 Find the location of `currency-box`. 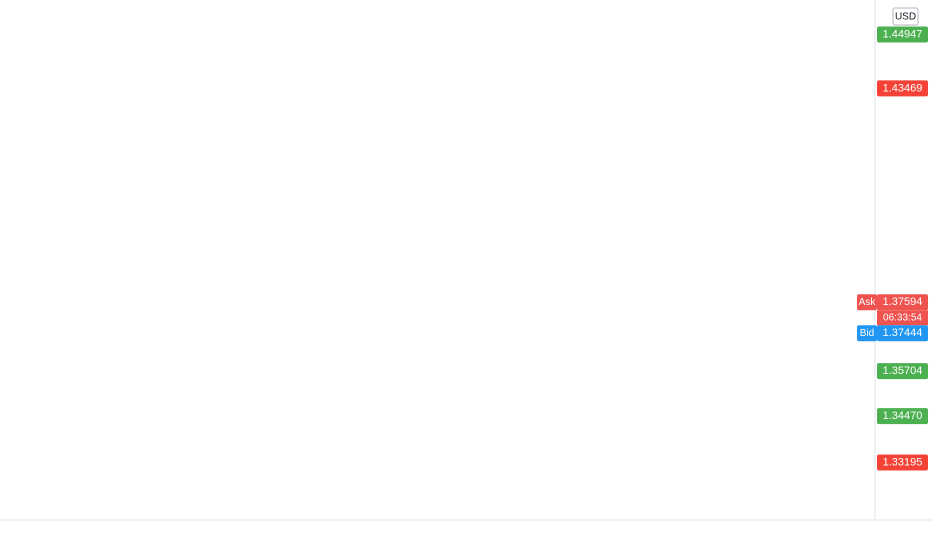

currency-box is located at coordinates (905, 16).